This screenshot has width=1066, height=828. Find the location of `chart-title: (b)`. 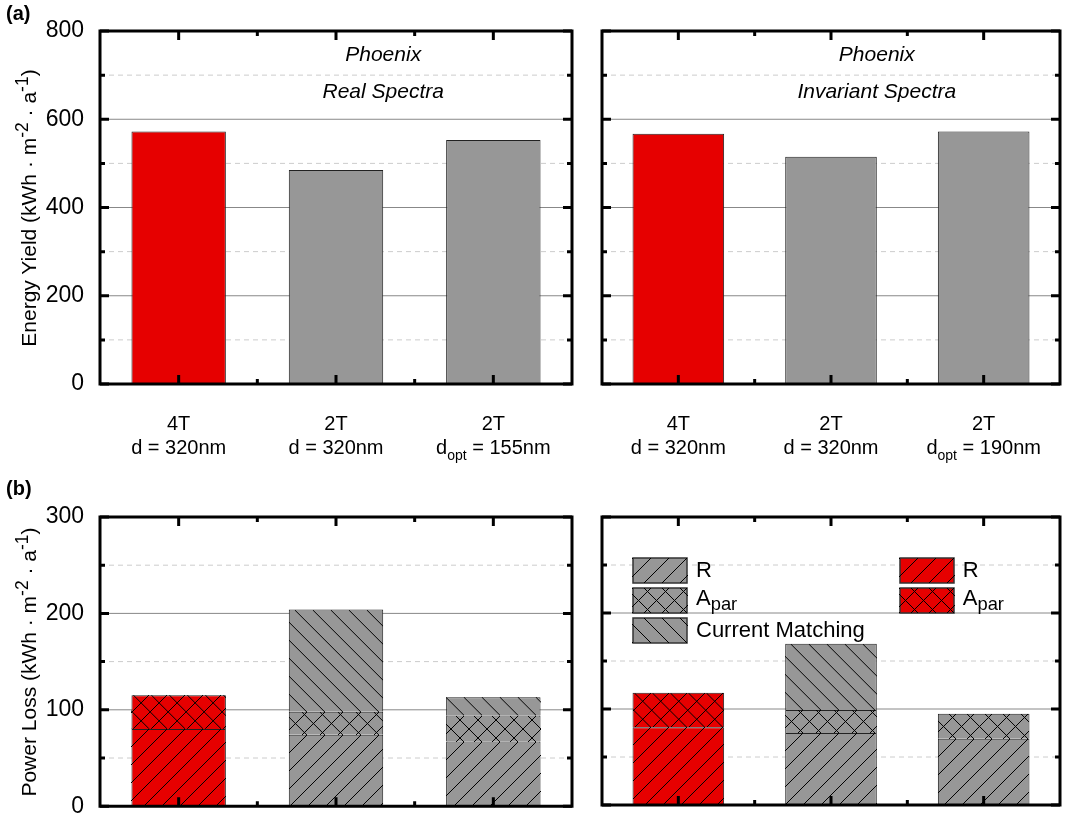

chart-title: (b) is located at coordinates (19, 488).